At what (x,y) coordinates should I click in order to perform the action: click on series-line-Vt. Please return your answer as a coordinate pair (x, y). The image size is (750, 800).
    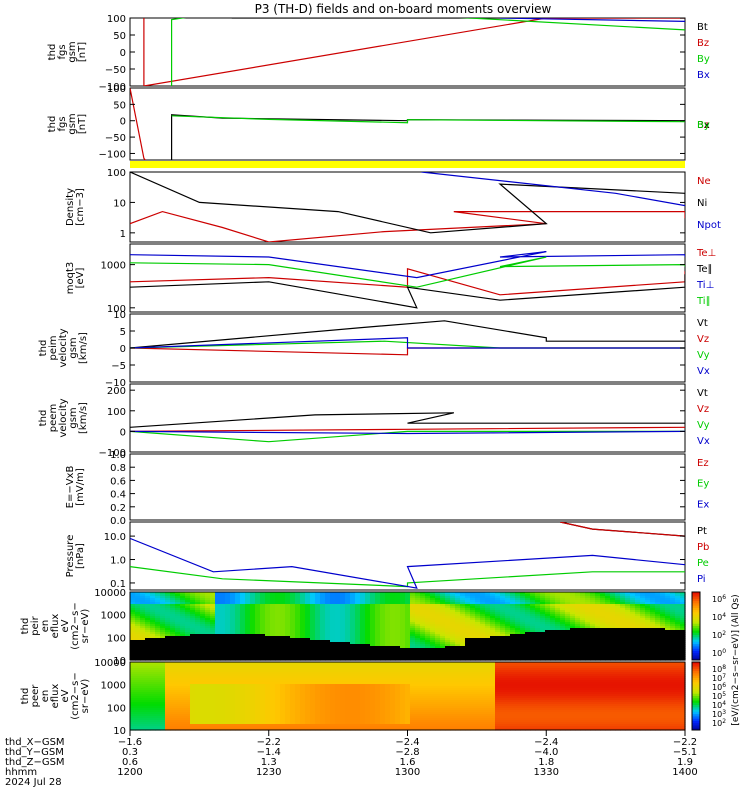
    Looking at the image, I should click on (407, 420).